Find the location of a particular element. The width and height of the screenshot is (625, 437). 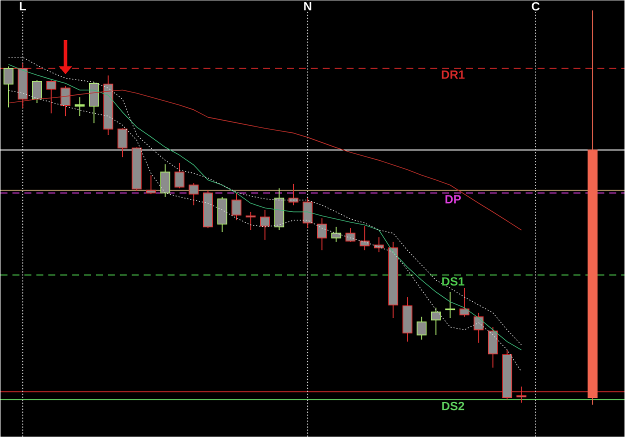

x-tick-label: L is located at coordinates (23, 6).